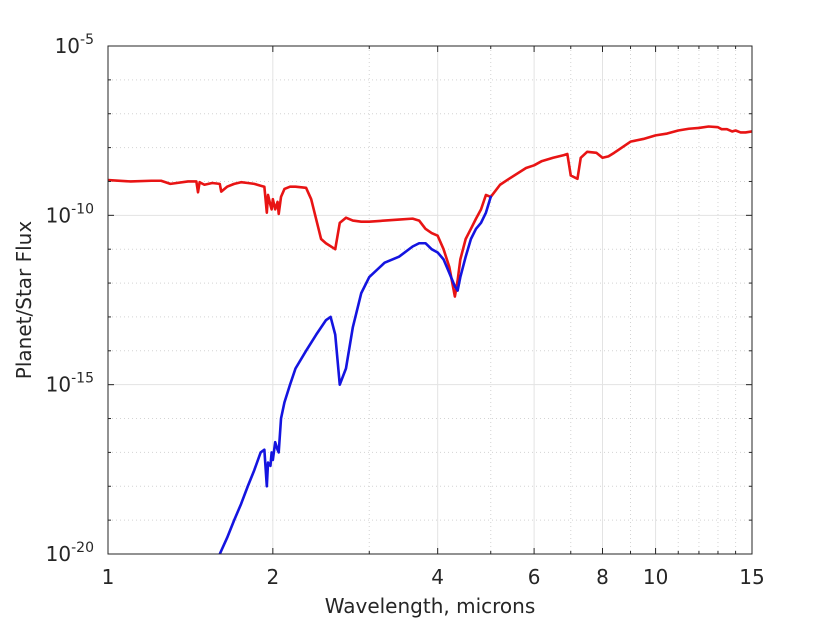 Image resolution: width=831 pixels, height=623 pixels. I want to click on y-axis-label: Planet/Star Flux, so click(24, 300).